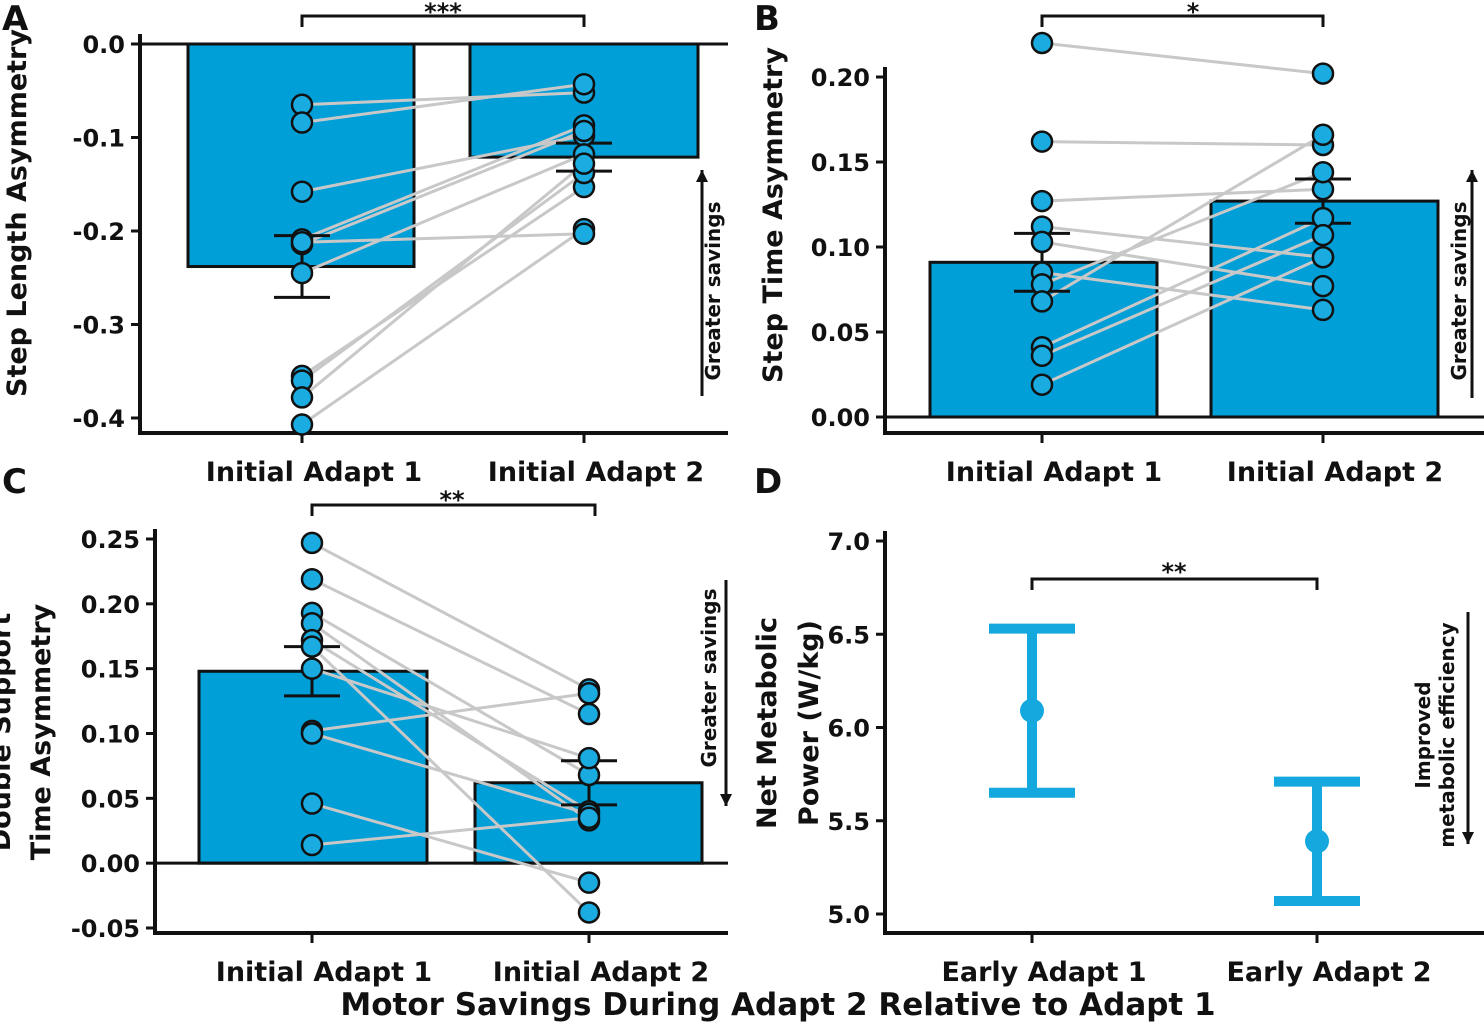 The width and height of the screenshot is (1484, 1027). What do you see at coordinates (848, 635) in the screenshot?
I see `panel-d-ytick-label: 6.5` at bounding box center [848, 635].